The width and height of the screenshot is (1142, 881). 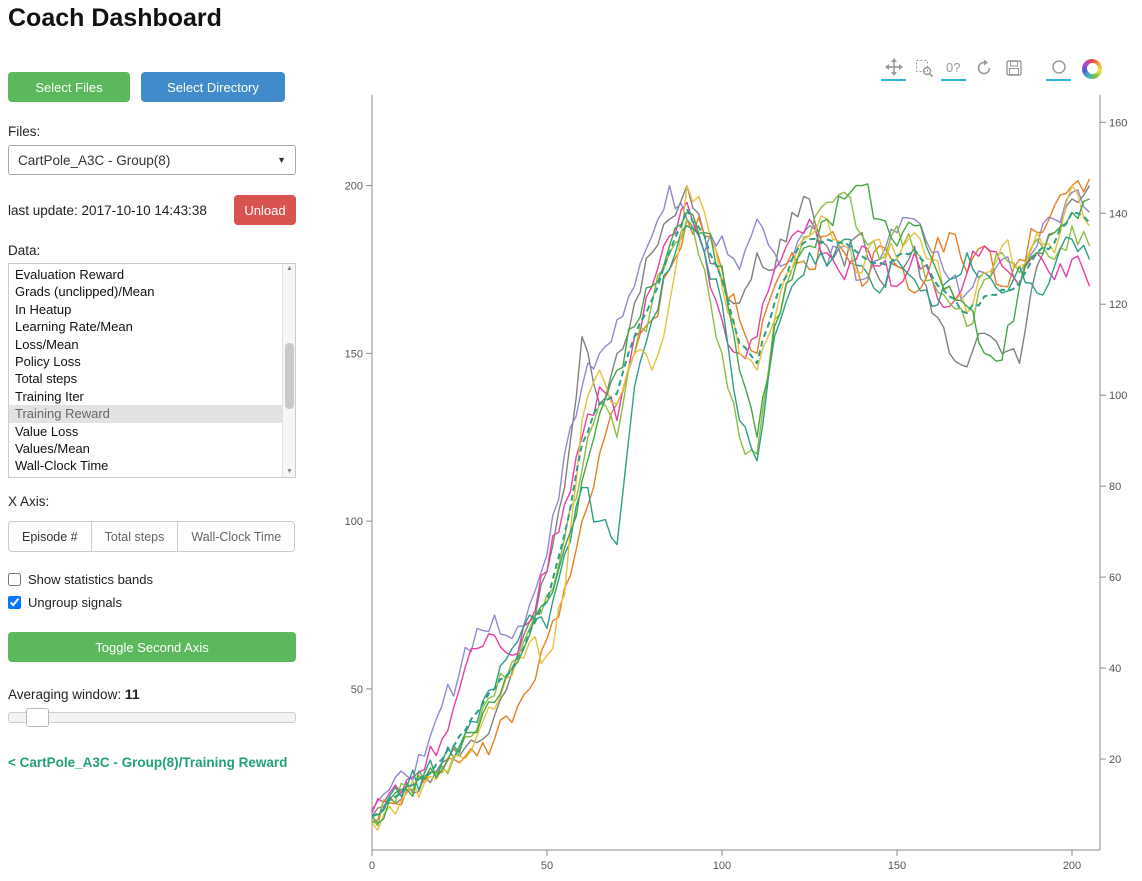 What do you see at coordinates (289, 471) in the screenshot?
I see `scroll-down-icon: ▼` at bounding box center [289, 471].